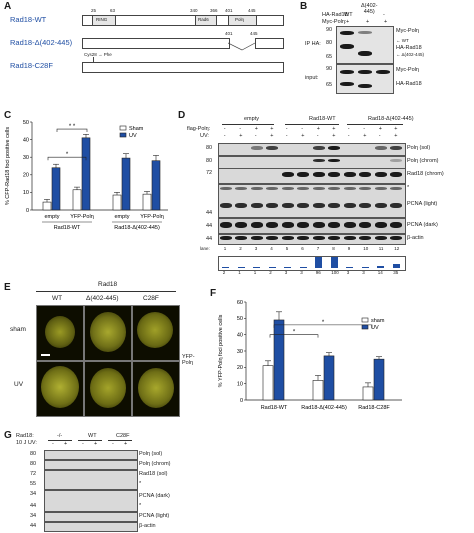 The image size is (474, 533). What do you see at coordinates (66, 444) in the screenshot?
I see `g-uv-2: +` at bounding box center [66, 444].